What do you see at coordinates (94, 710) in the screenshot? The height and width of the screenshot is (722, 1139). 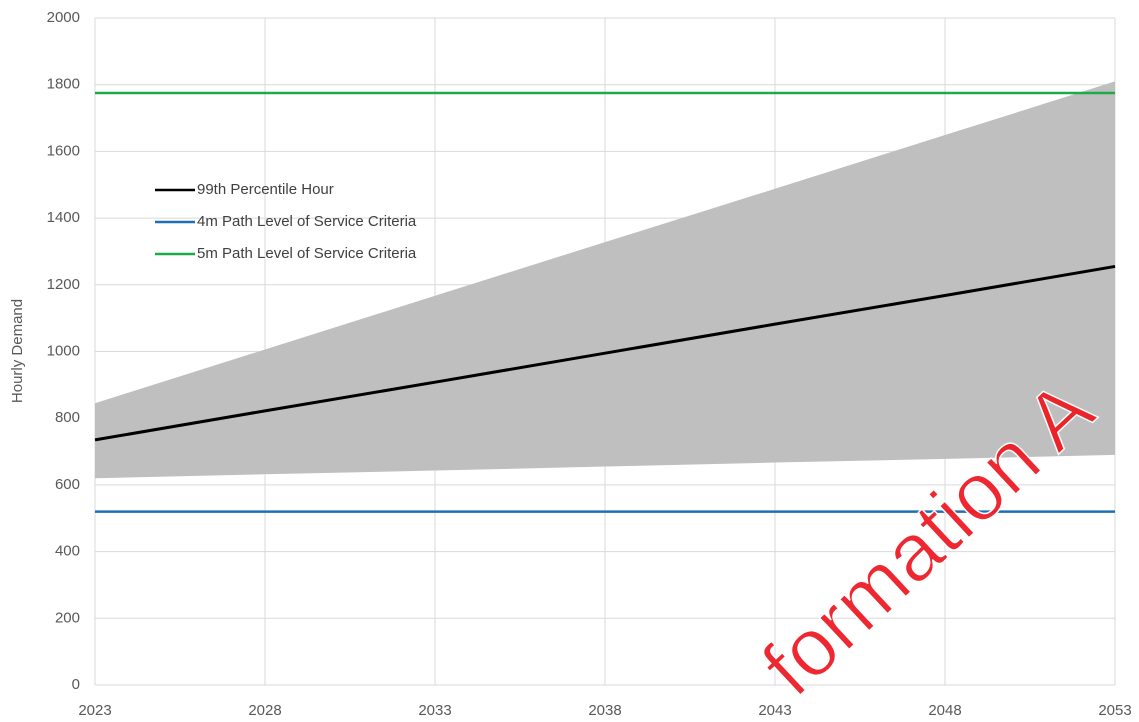 I see `x-tick-label: 2023` at bounding box center [94, 710].